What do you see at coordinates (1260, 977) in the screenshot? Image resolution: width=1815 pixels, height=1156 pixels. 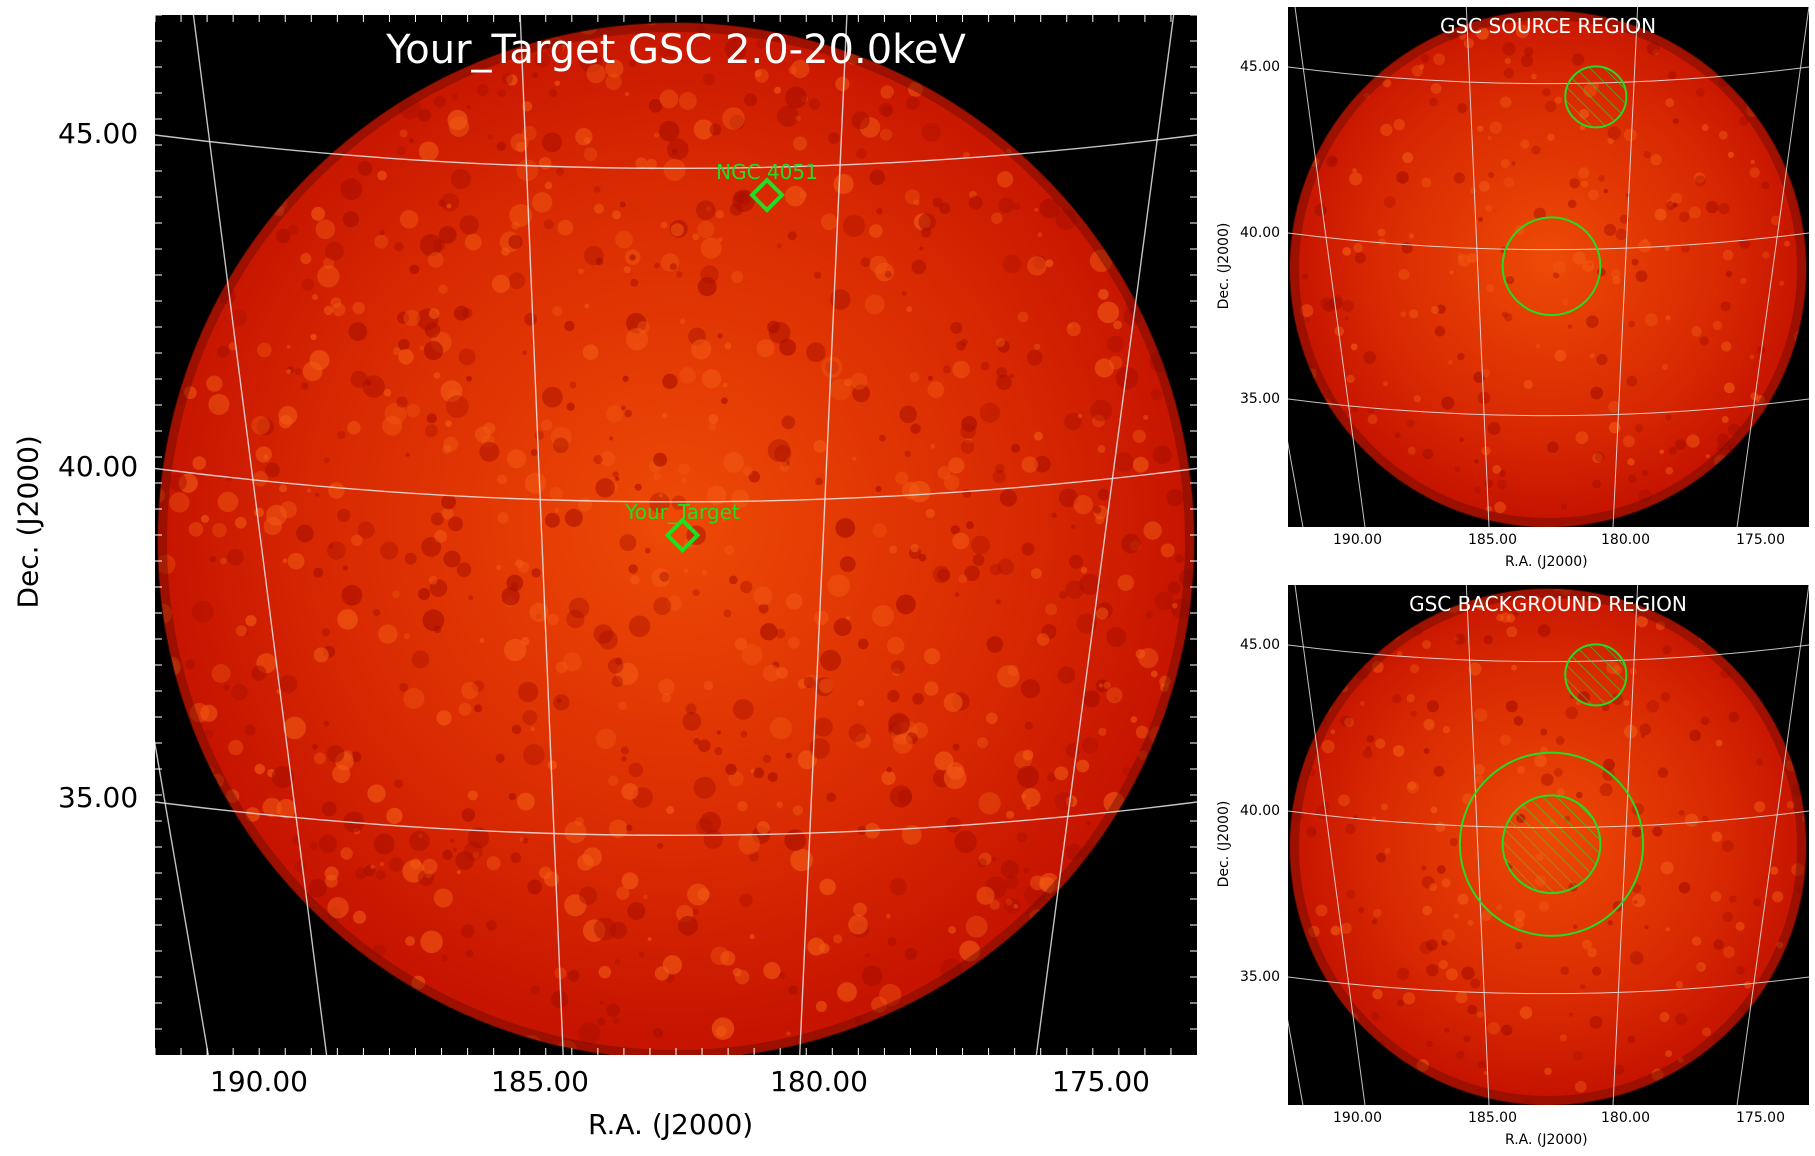 I see `background-ytick-35: 35.00` at bounding box center [1260, 977].